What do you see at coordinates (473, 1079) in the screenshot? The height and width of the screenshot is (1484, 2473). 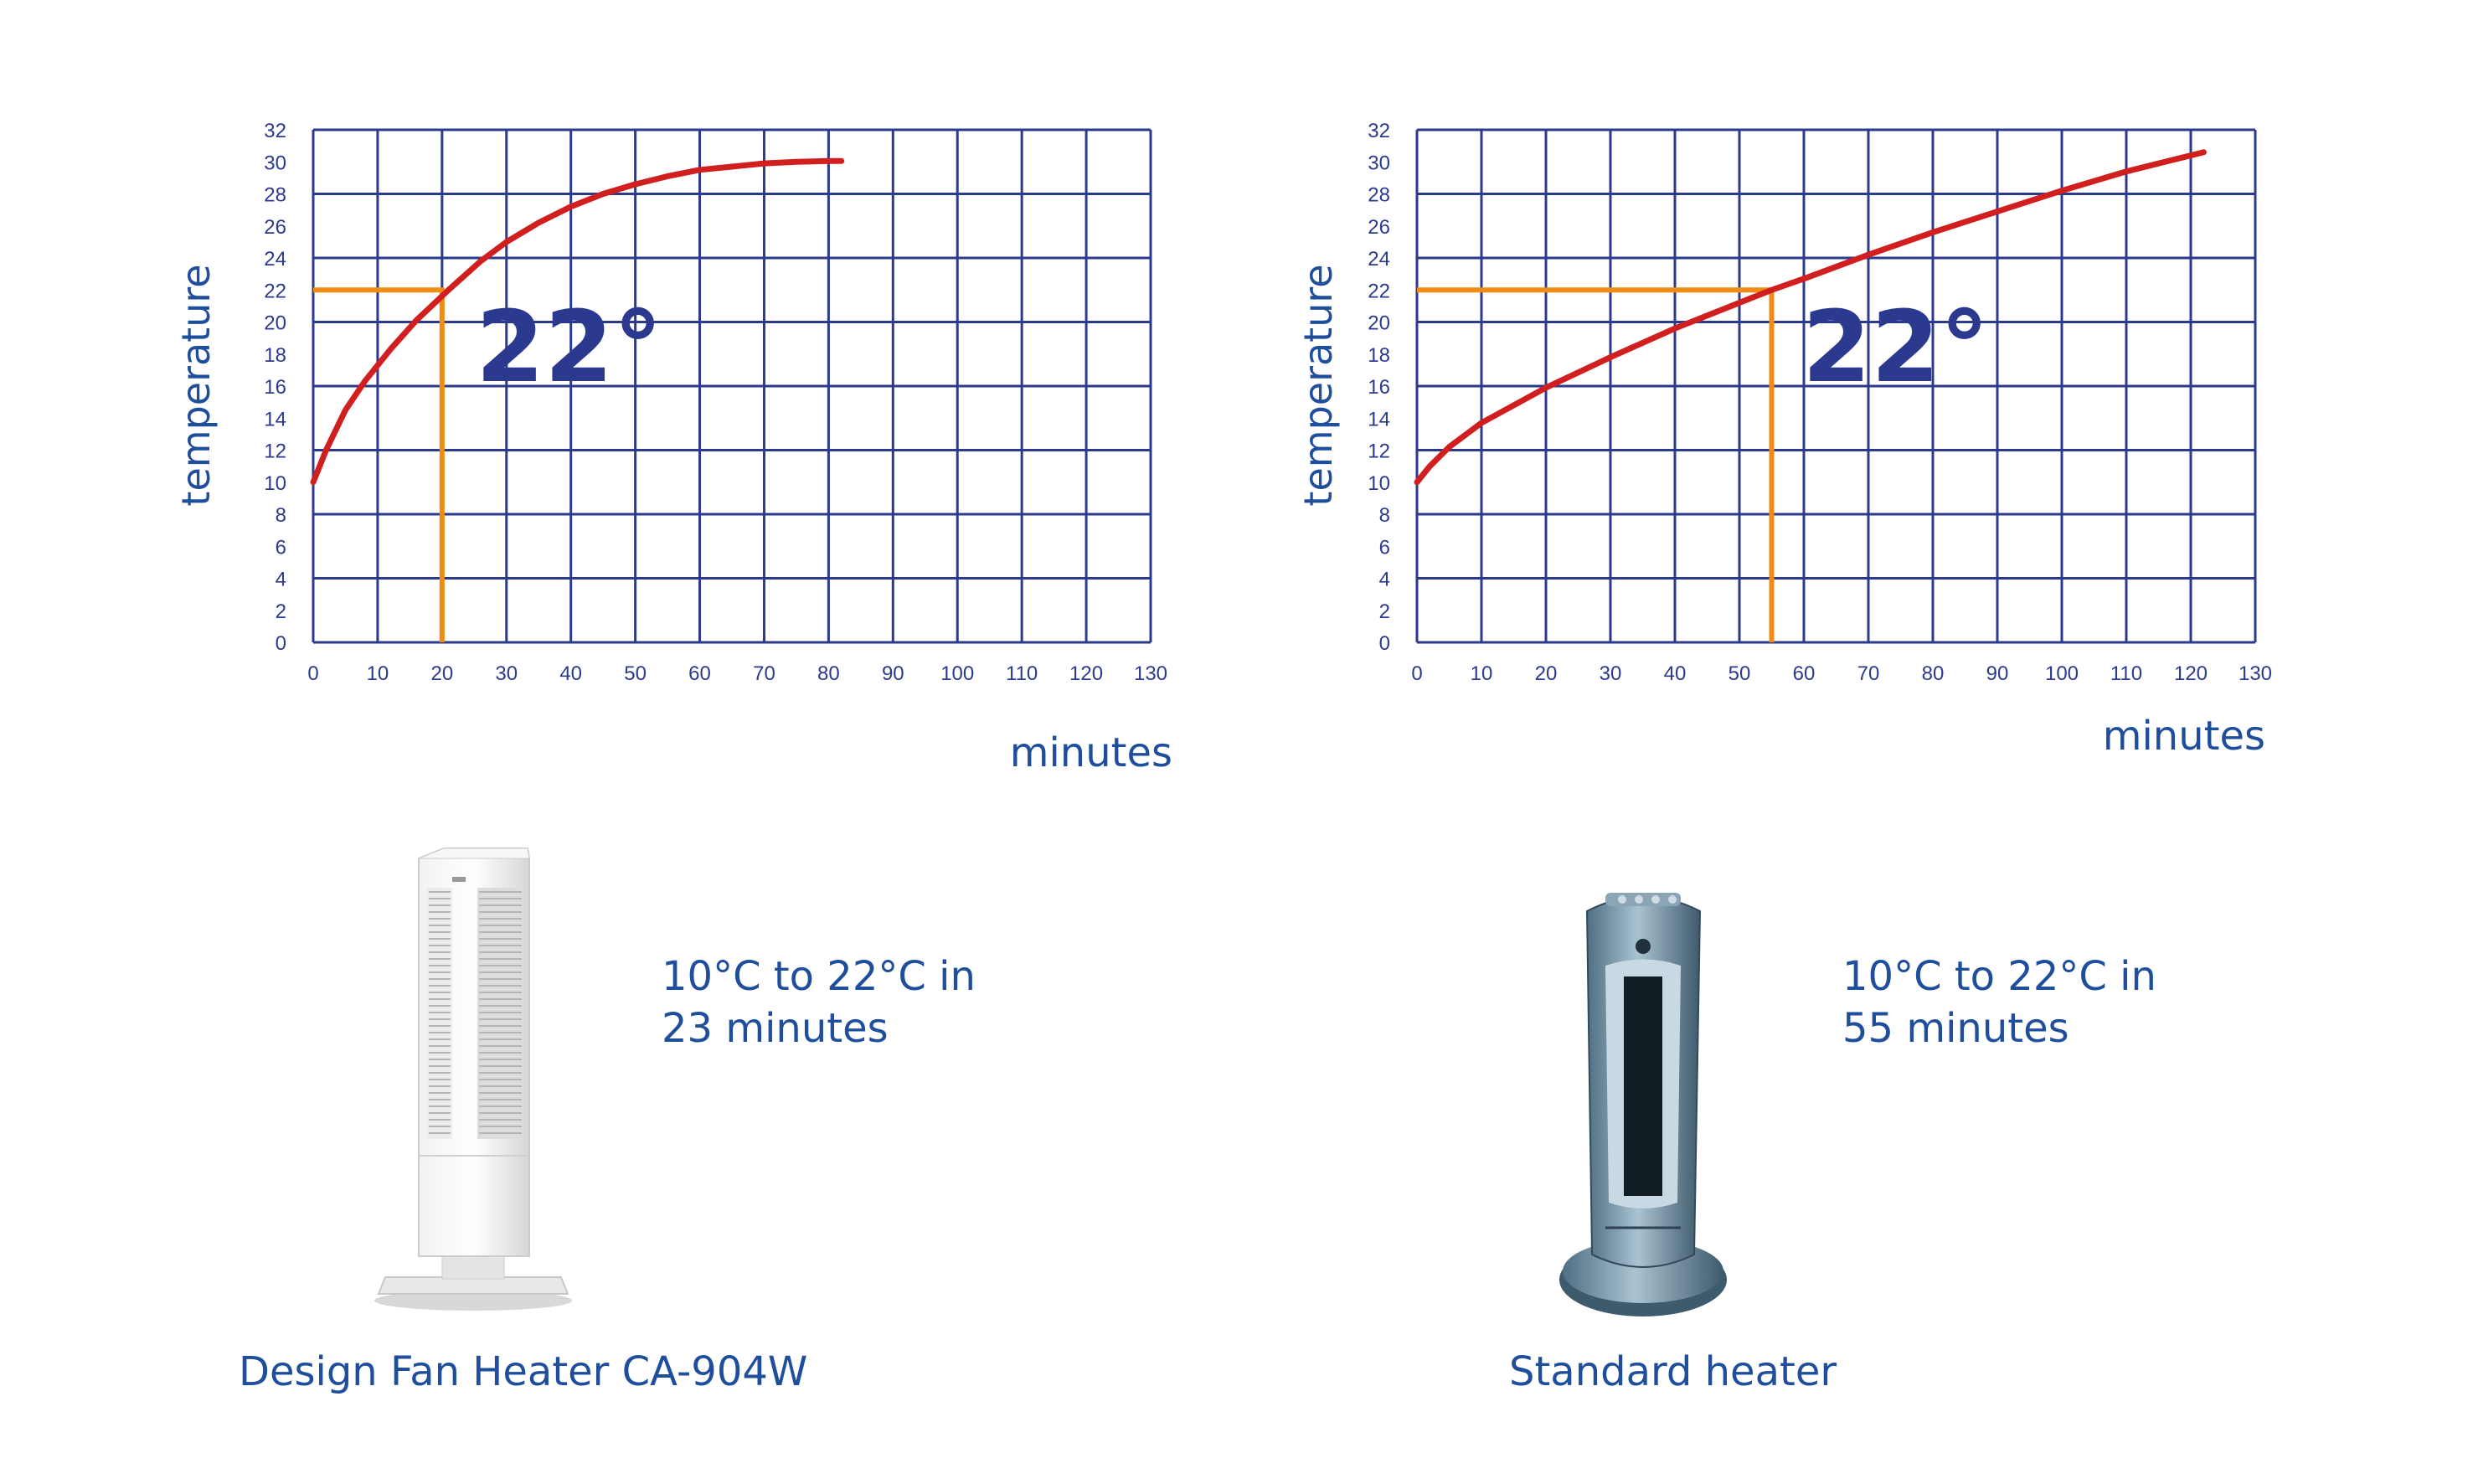 I see `design-fan-heater-image` at bounding box center [473, 1079].